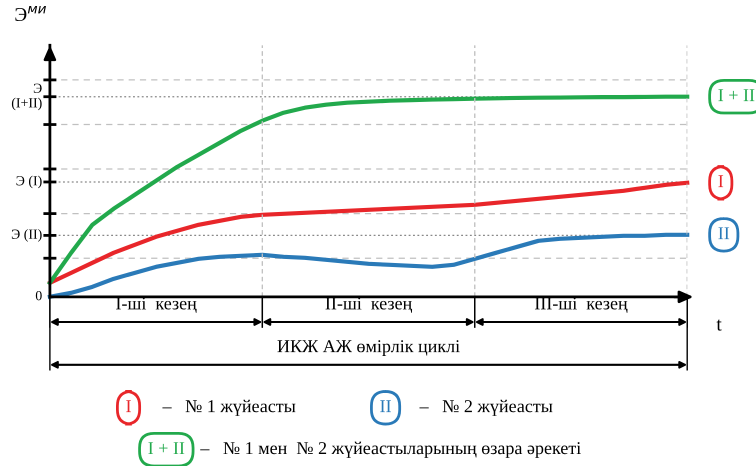 The height and width of the screenshot is (466, 756). Describe the element at coordinates (166, 448) in the screenshot. I see `text: I + II` at that location.